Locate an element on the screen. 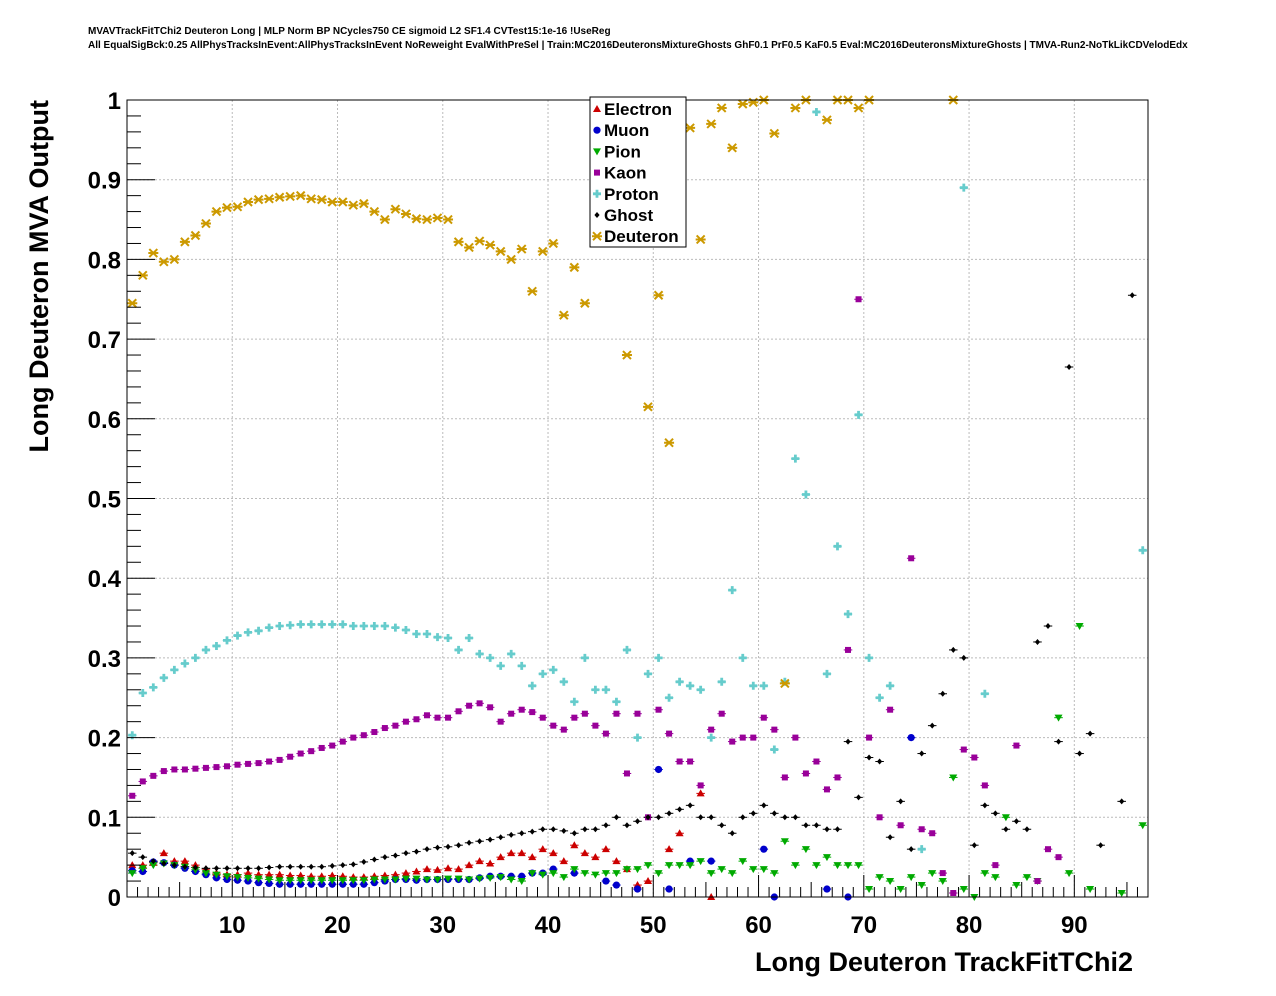 The width and height of the screenshot is (1276, 996). legend-marker-deuteron is located at coordinates (597, 236).